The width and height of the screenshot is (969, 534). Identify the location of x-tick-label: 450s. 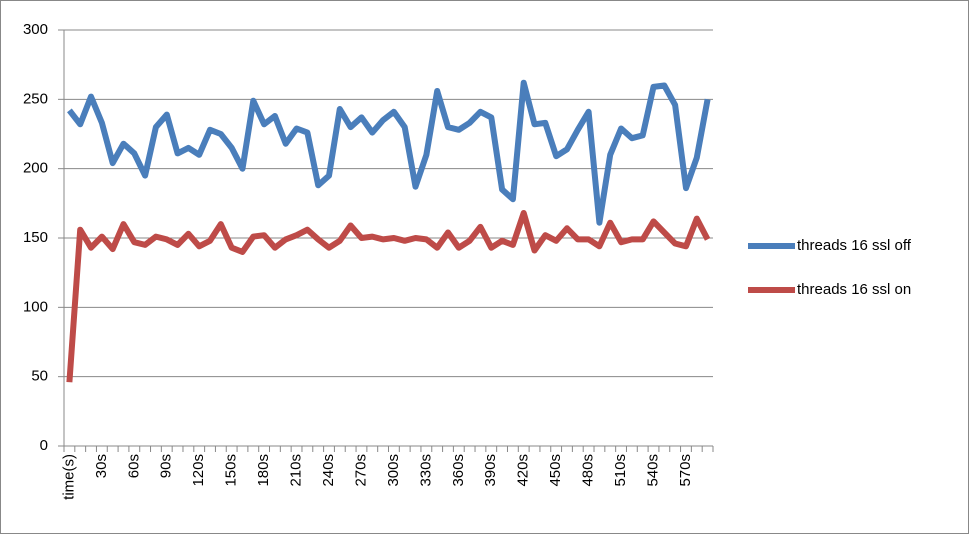
(555, 470).